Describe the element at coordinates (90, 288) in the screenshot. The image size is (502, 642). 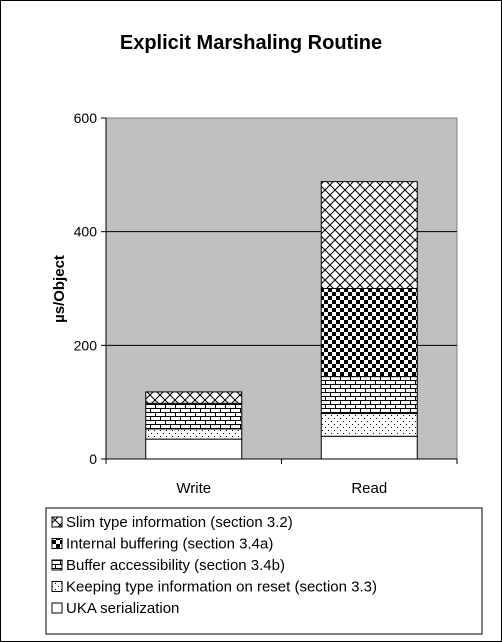
I see `y-axis-ticks: 0 200 400 600` at that location.